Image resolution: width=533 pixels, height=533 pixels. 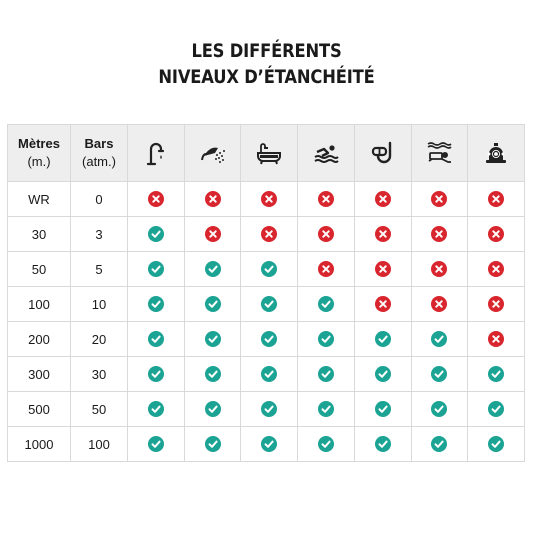 I want to click on table-row: 1000 100, so click(x=266, y=444).